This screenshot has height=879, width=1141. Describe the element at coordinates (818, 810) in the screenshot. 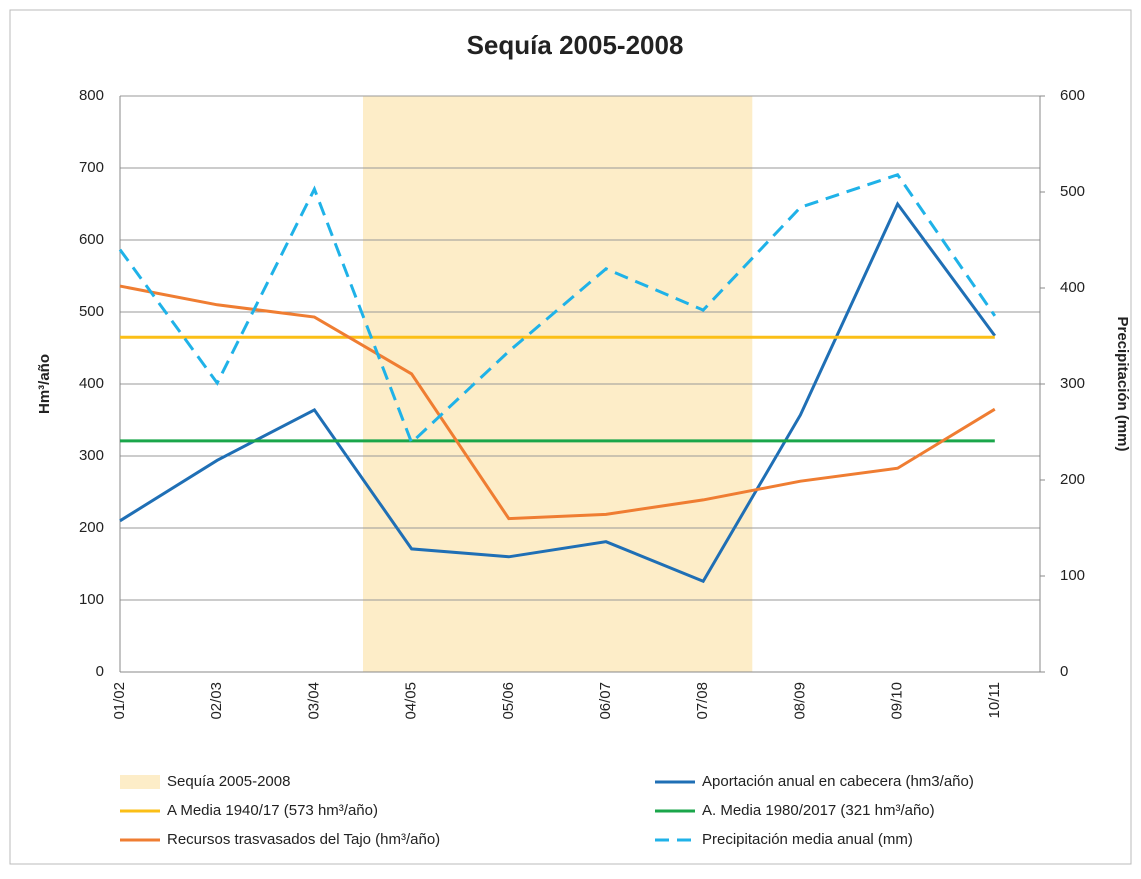

I see `legend-label: A. Media 1980/2017 (321 hm³/año)` at that location.